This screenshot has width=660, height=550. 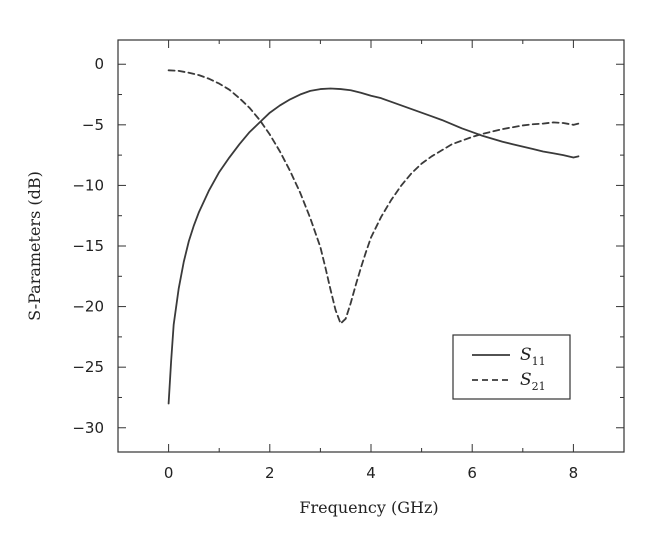 What do you see at coordinates (88, 367) in the screenshot?
I see `y-tick-label: −25` at bounding box center [88, 367].